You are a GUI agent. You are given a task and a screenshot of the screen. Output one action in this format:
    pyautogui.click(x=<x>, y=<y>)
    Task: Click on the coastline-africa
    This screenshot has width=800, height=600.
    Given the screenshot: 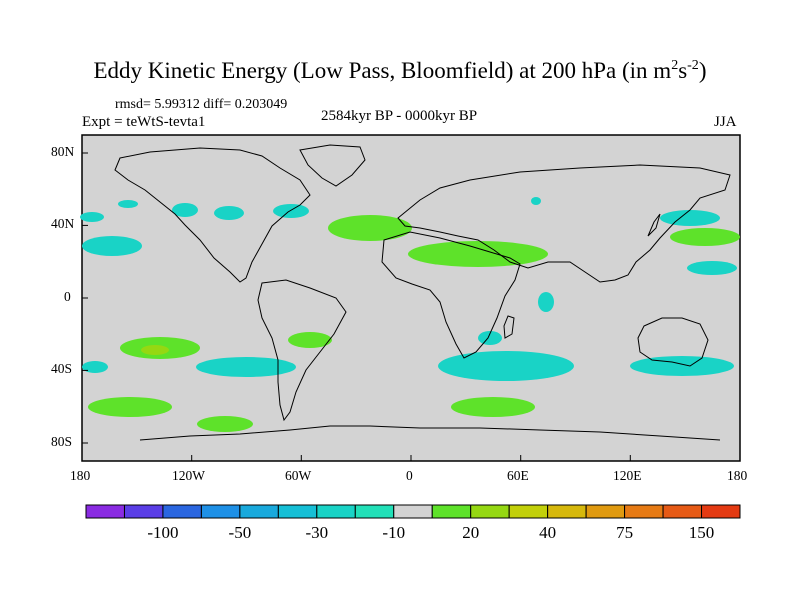 What is the action you would take?
    pyautogui.click(x=451, y=295)
    